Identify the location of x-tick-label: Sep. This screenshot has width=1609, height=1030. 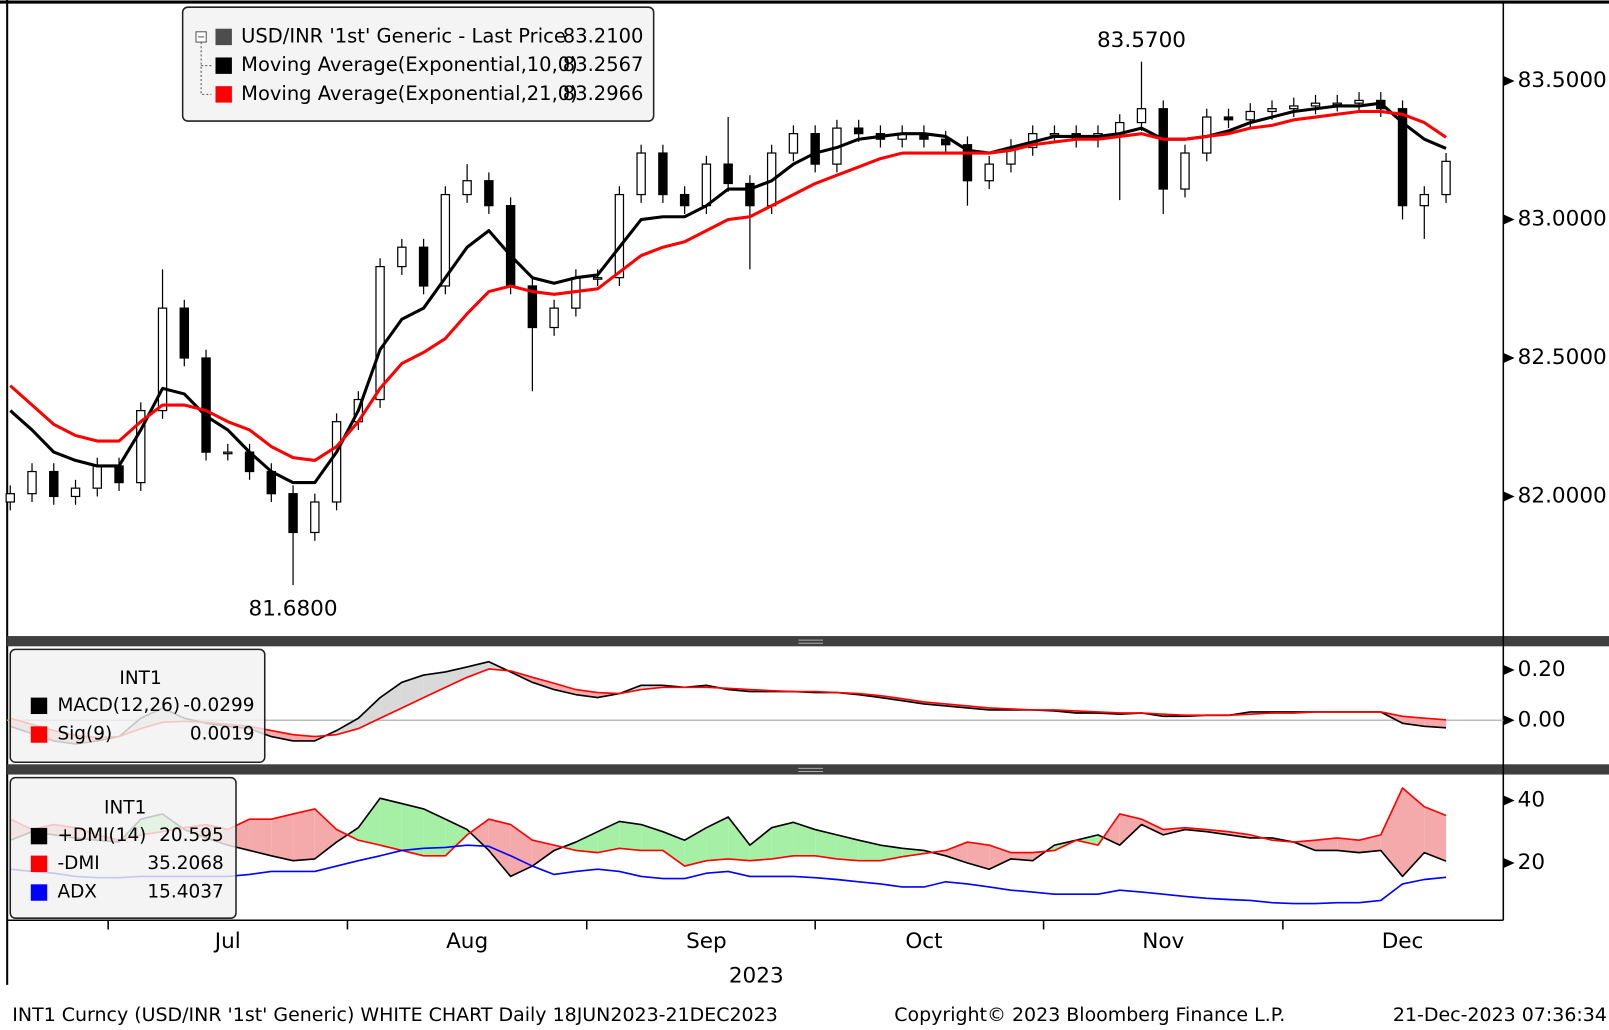
(706, 941).